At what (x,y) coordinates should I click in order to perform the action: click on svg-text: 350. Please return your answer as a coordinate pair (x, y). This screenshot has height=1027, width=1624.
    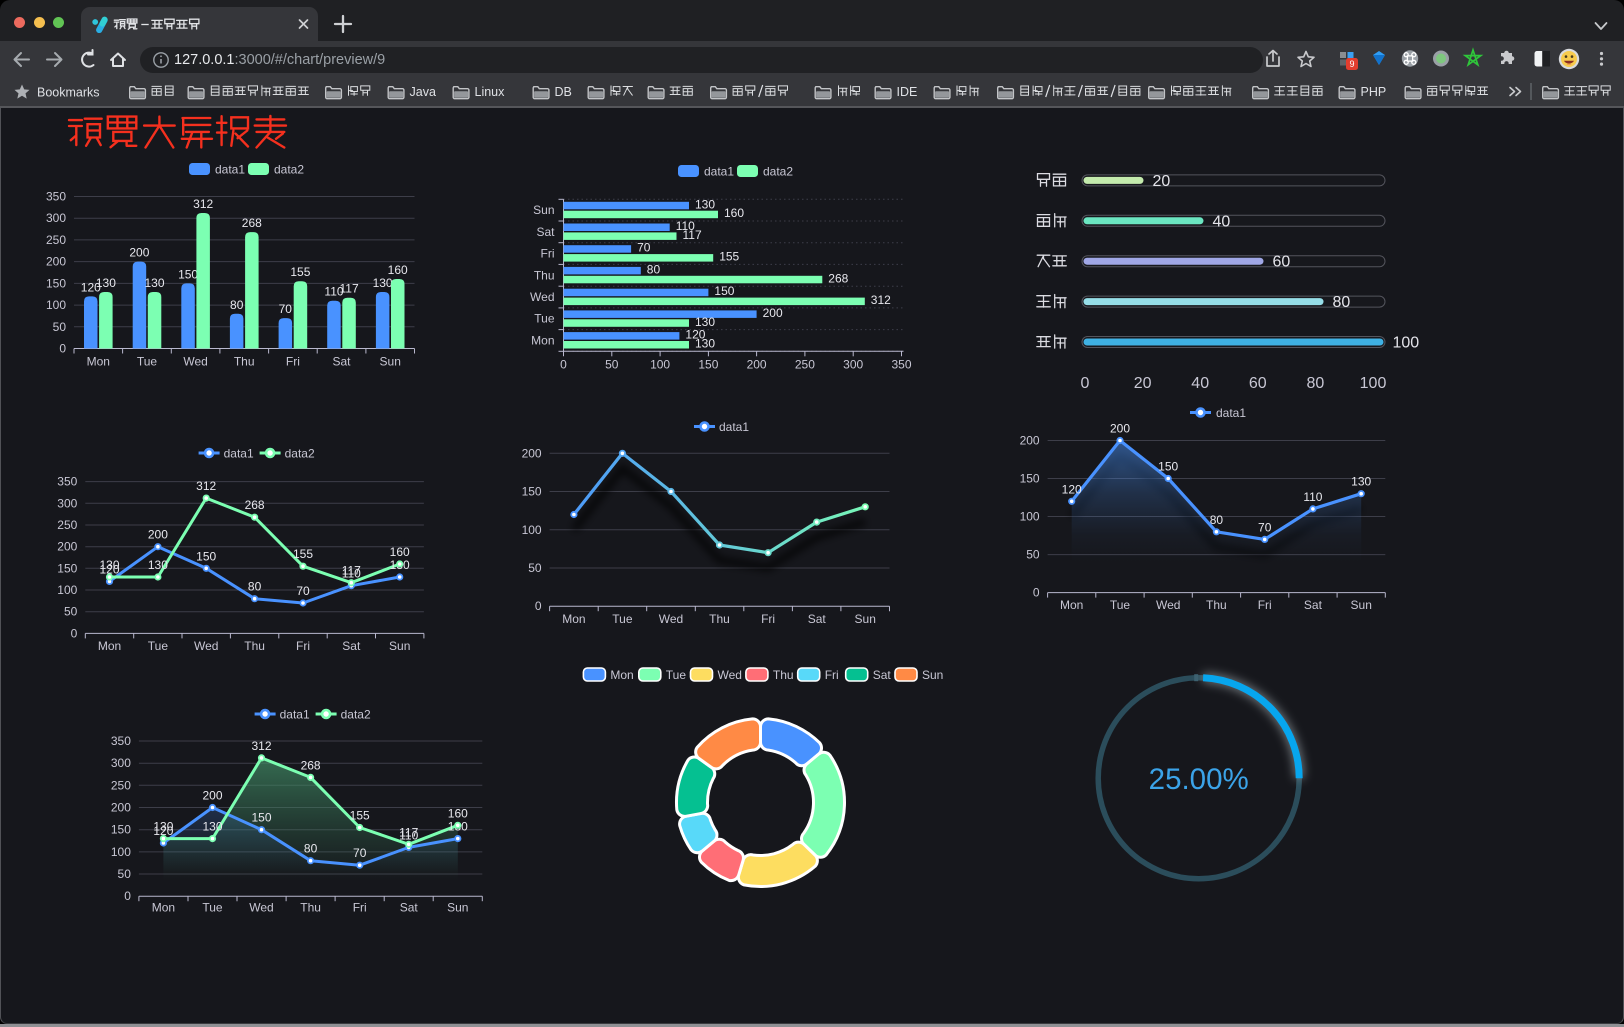
    Looking at the image, I should click on (121, 741).